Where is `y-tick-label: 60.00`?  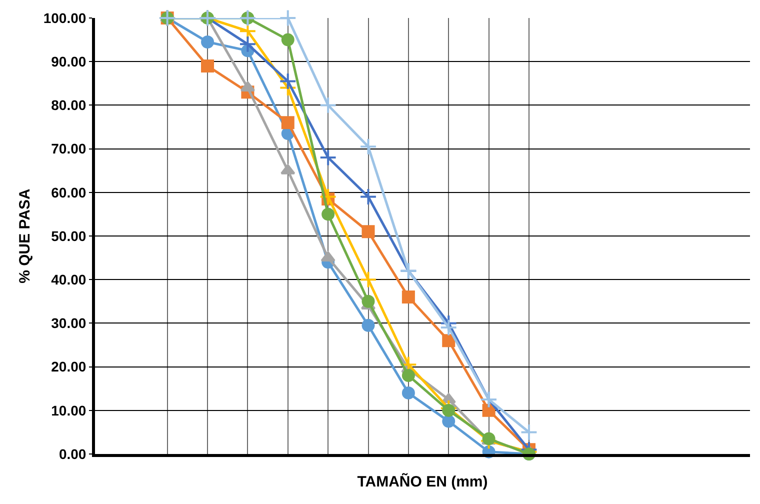
y-tick-label: 60.00 is located at coordinates (68, 192).